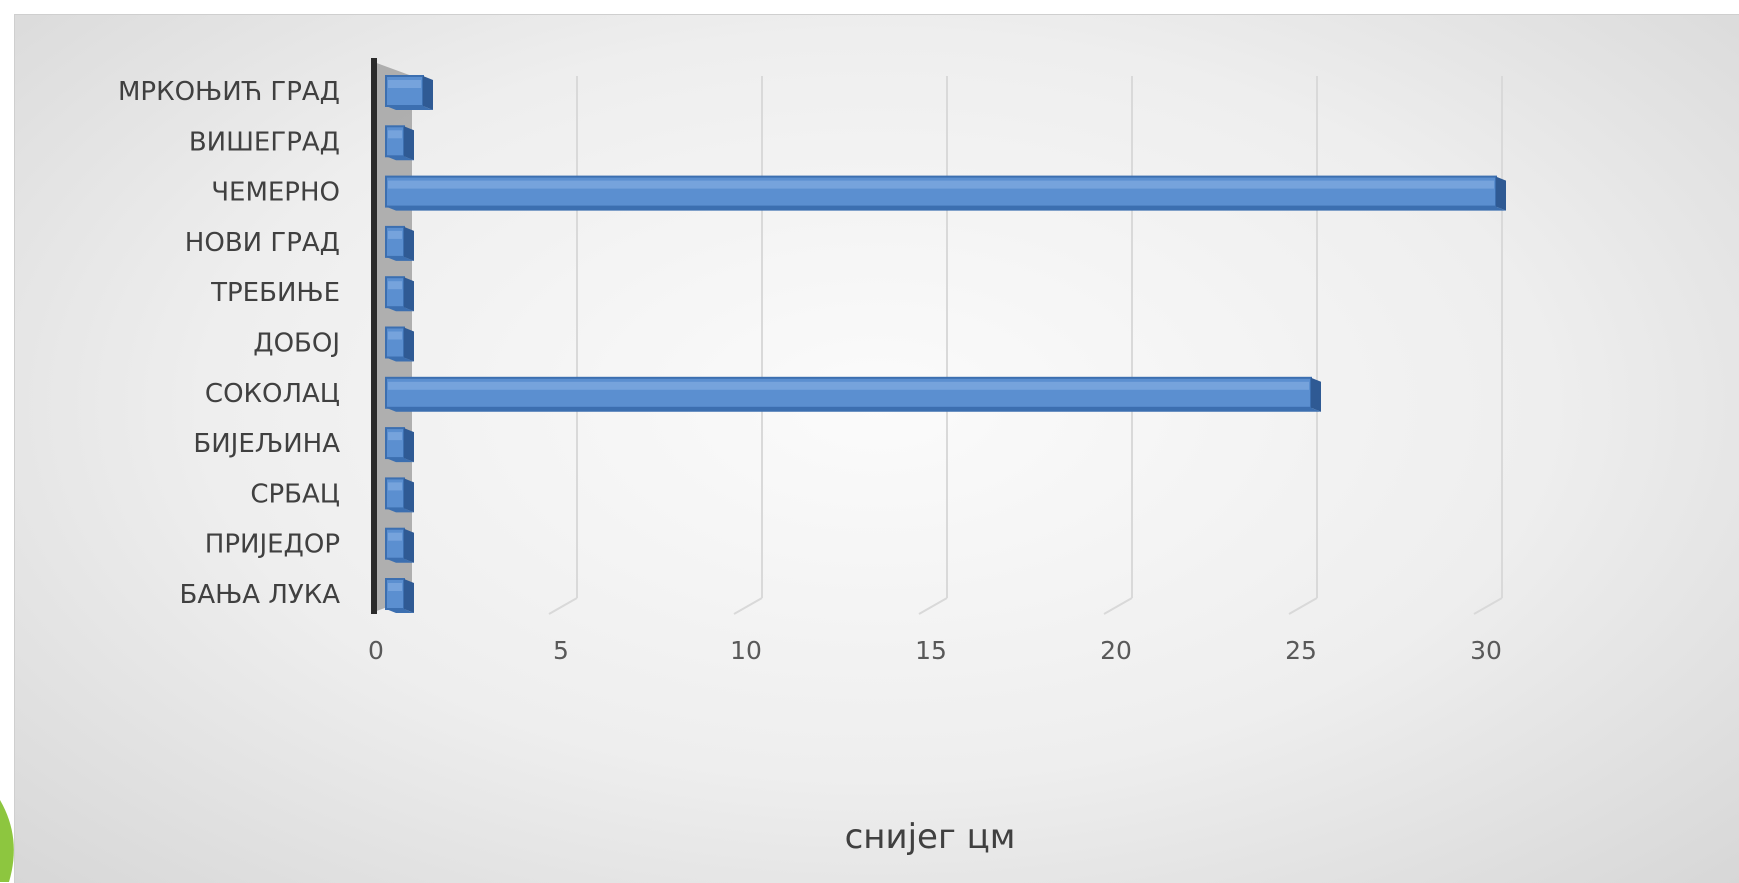 The width and height of the screenshot is (1739, 883). Describe the element at coordinates (229, 92) in the screenshot. I see `category-label: МРКОЊИЋ ГРАД` at that location.